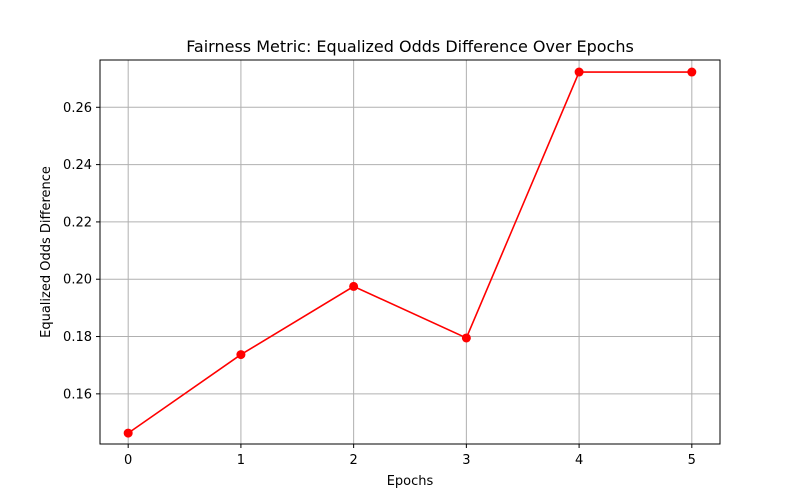 The width and height of the screenshot is (800, 500). What do you see at coordinates (77, 394) in the screenshot?
I see `y-tick-label: 0.16` at bounding box center [77, 394].